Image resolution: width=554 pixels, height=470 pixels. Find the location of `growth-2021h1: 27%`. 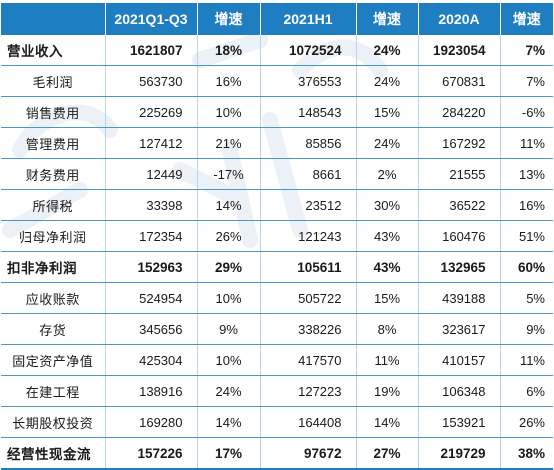

growth-2021h1: 27% is located at coordinates (387, 453).